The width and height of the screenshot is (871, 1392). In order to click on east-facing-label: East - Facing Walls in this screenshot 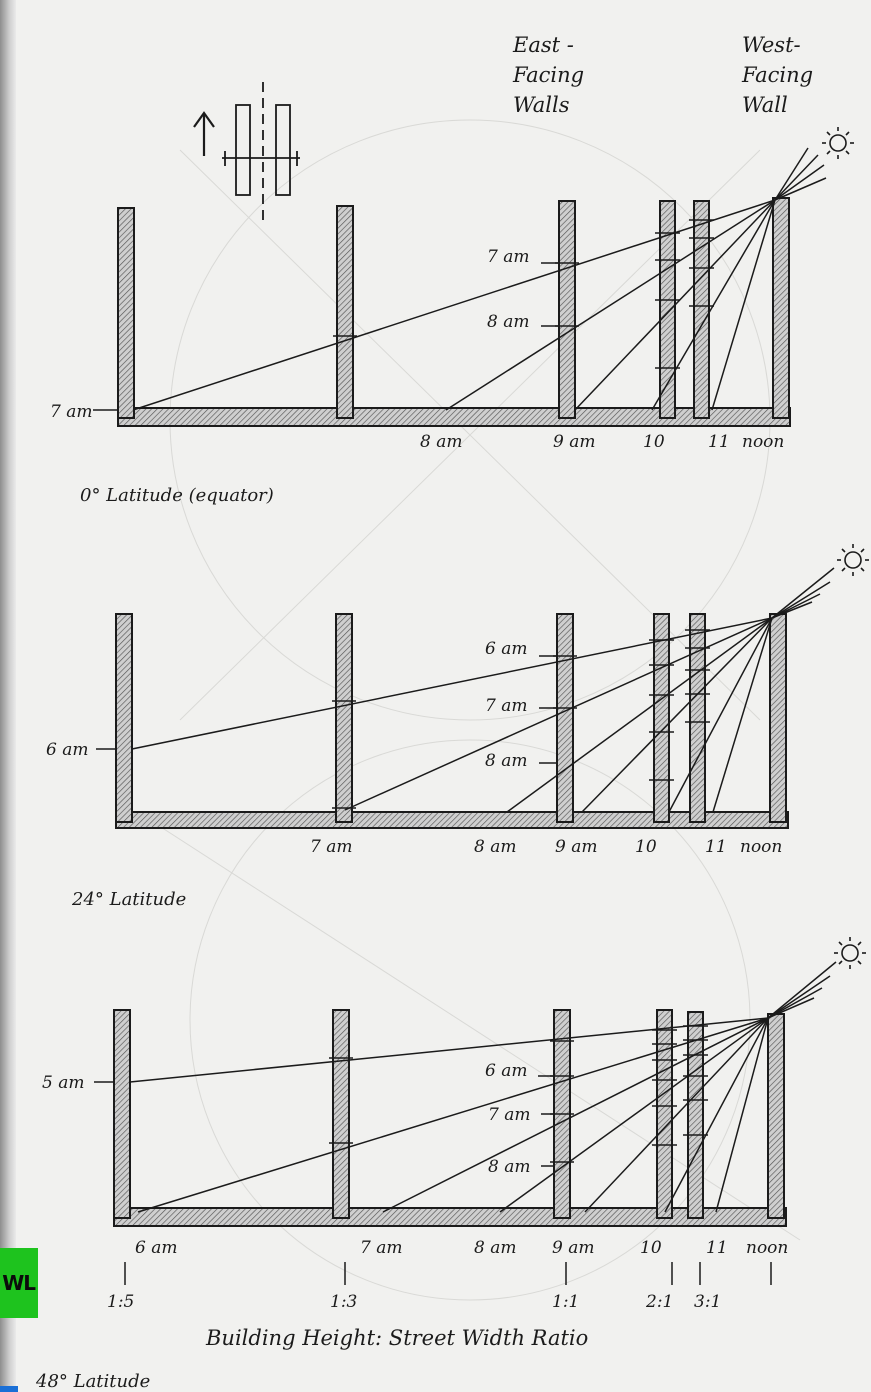, I will do `click(548, 75)`.